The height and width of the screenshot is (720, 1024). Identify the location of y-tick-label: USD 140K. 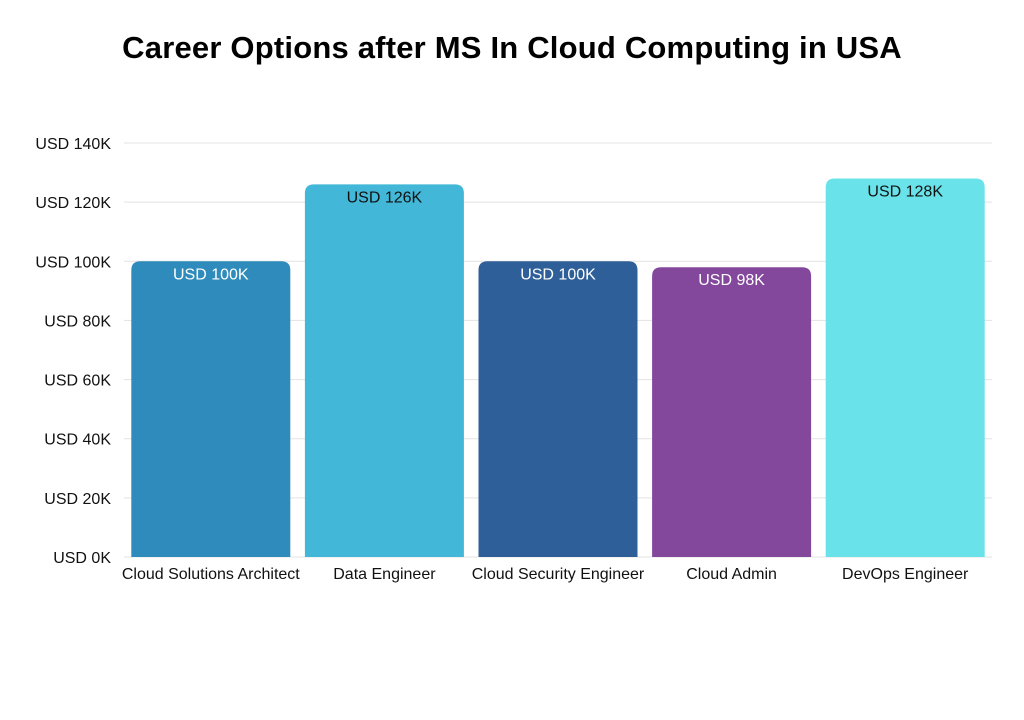
(73, 144).